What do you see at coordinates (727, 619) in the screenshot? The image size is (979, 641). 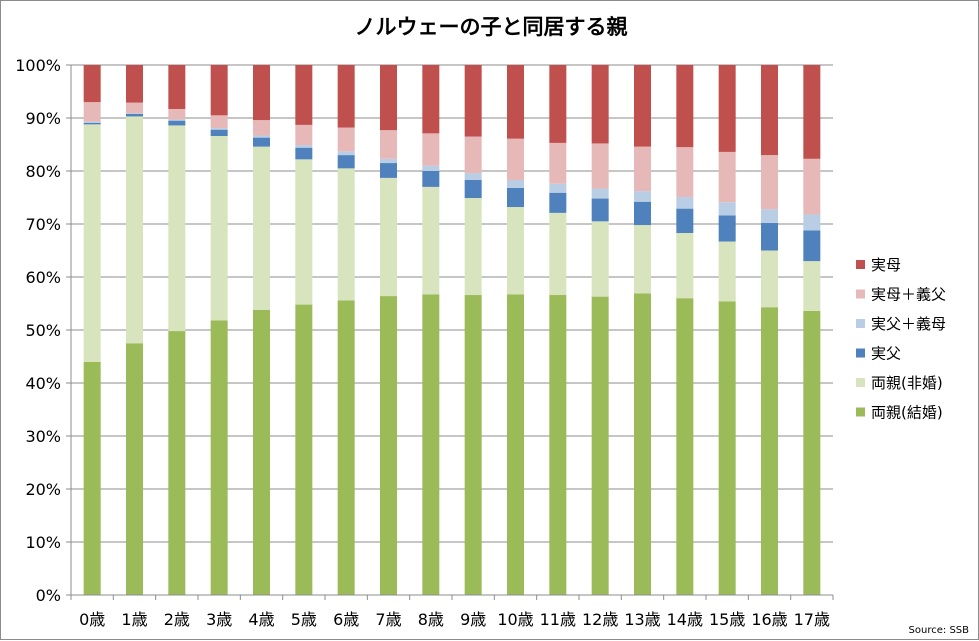 I see `x-tick-label: 15歳` at bounding box center [727, 619].